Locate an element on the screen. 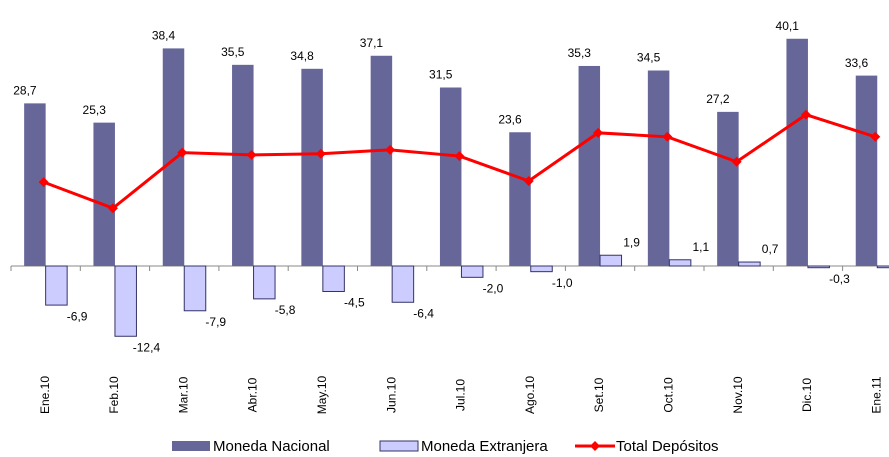 The width and height of the screenshot is (889, 457). legend-item: Moneda Nacional is located at coordinates (251, 446).